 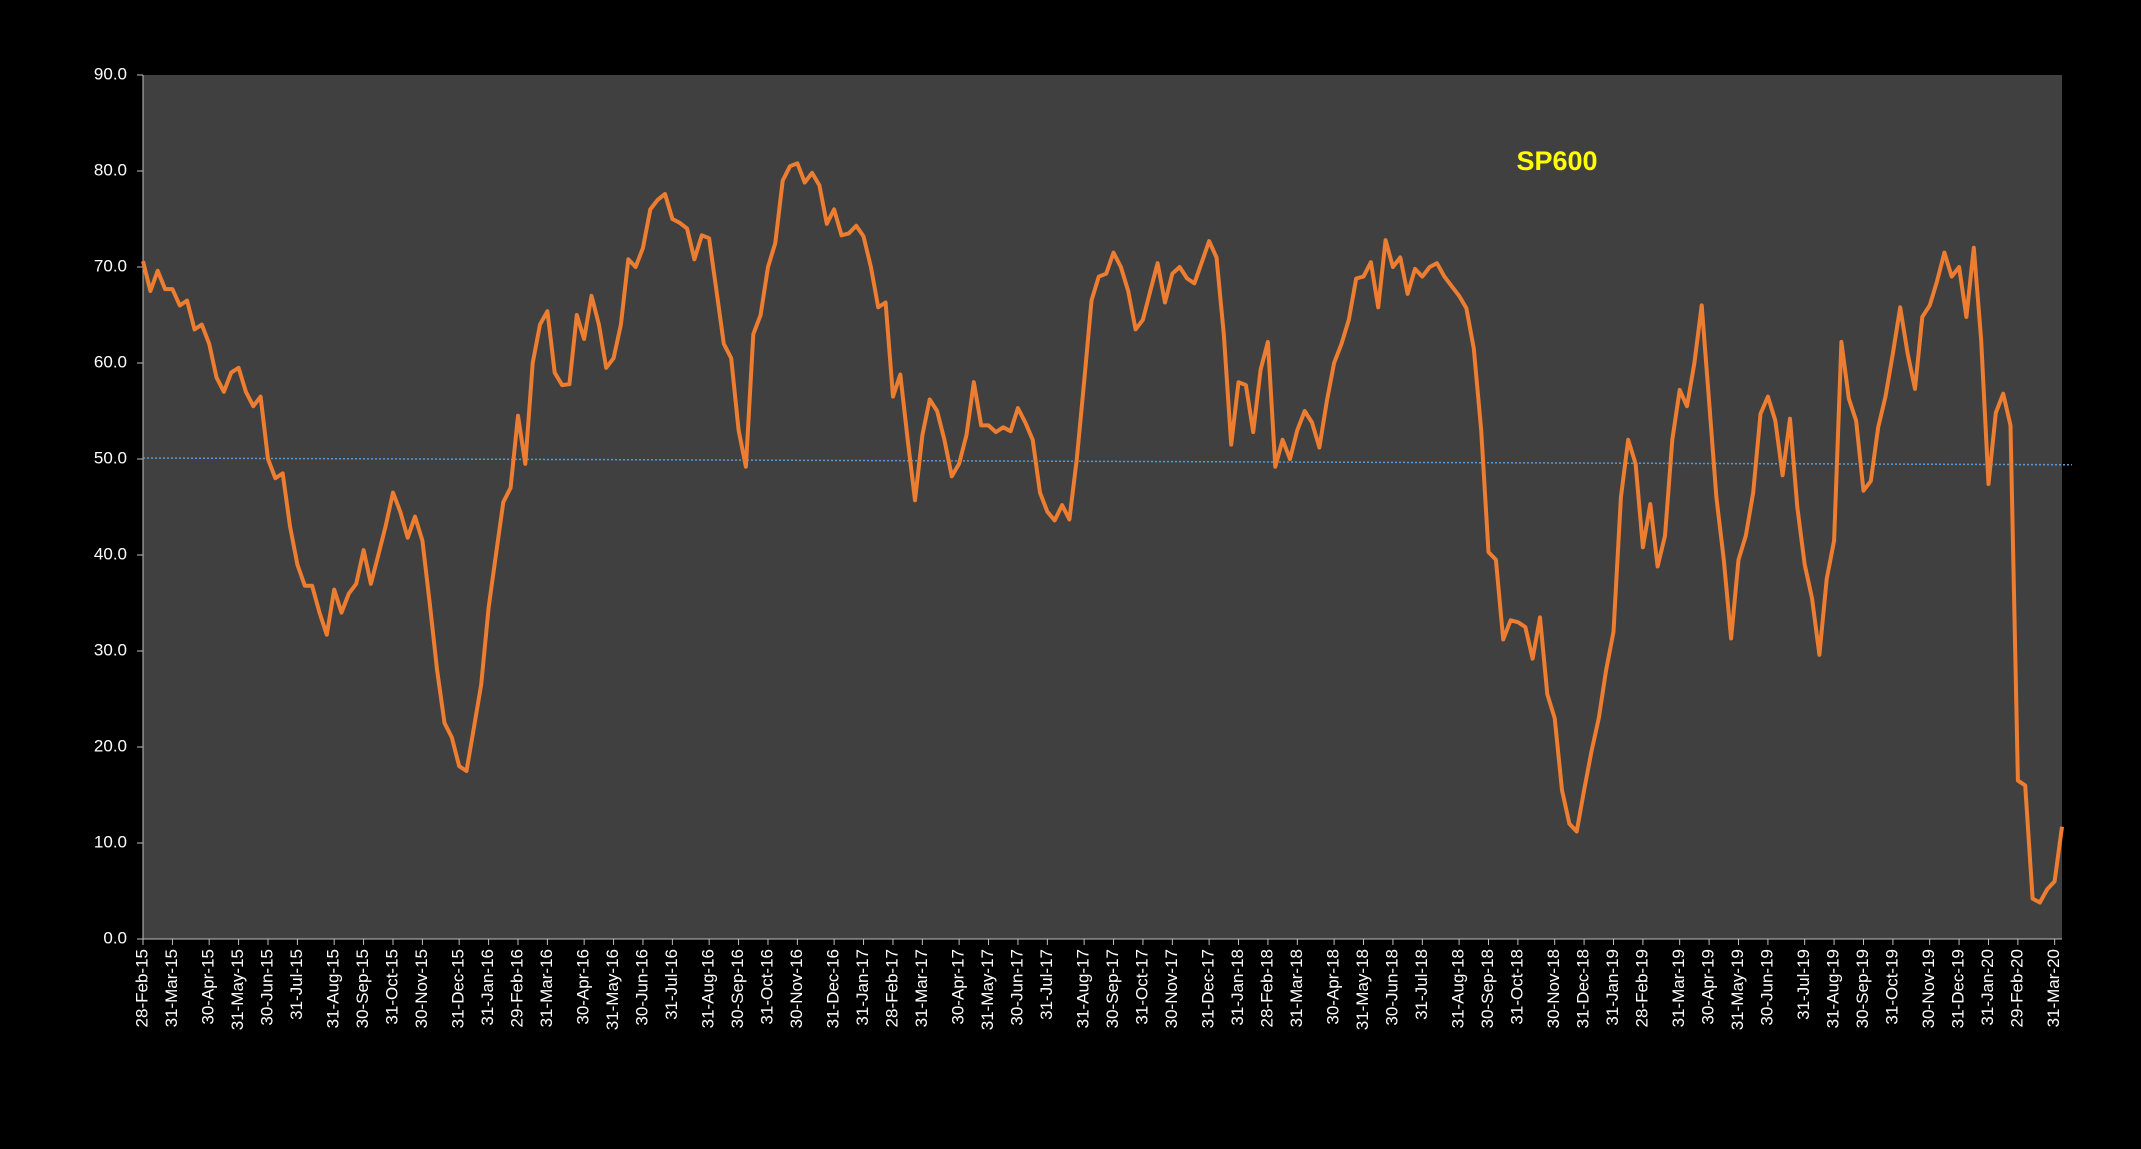 What do you see at coordinates (1458, 988) in the screenshot?
I see `x-tick-label: 31-Aug-18` at bounding box center [1458, 988].